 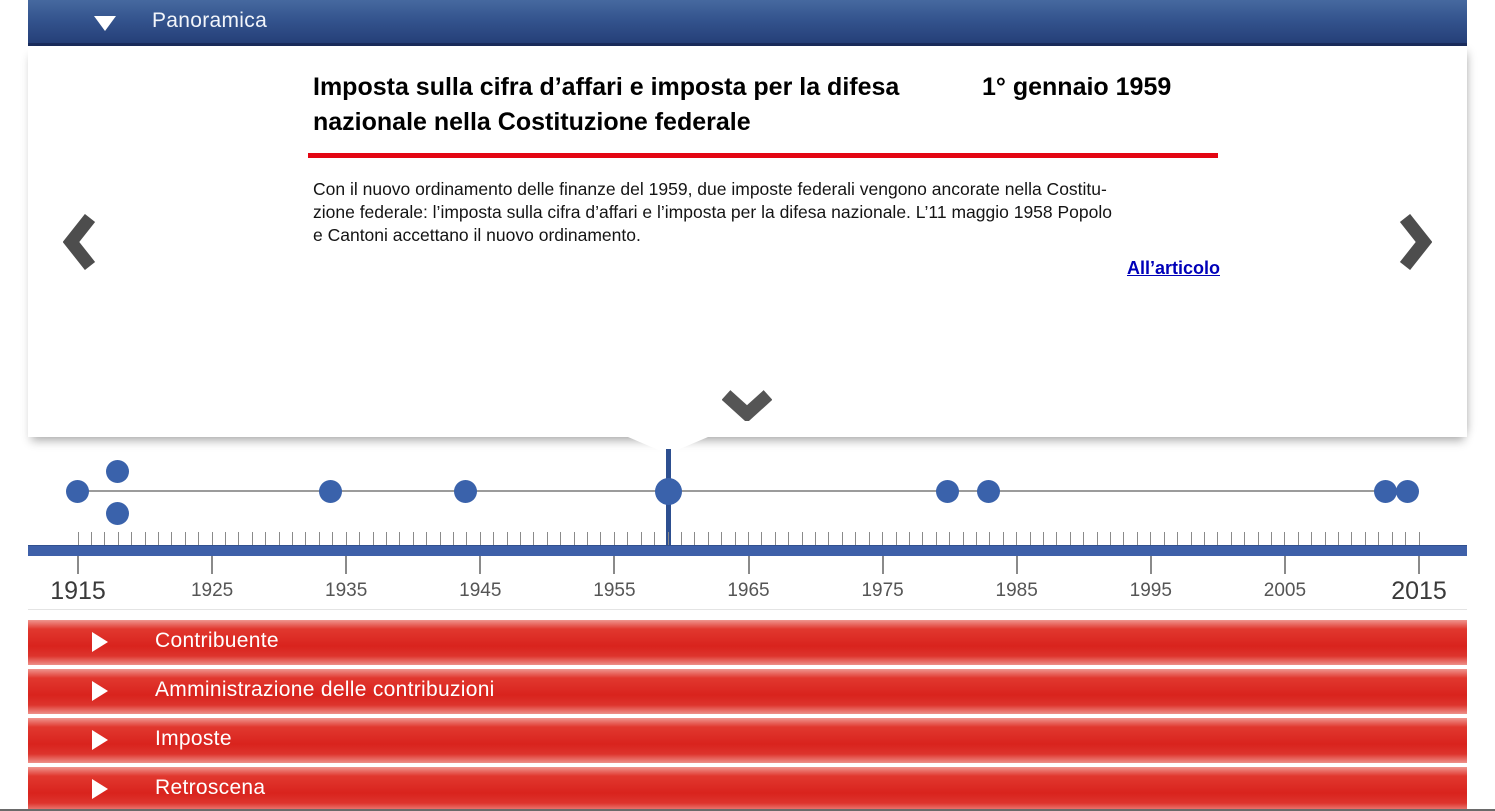 I want to click on card-pointer-notch, so click(x=668, y=445).